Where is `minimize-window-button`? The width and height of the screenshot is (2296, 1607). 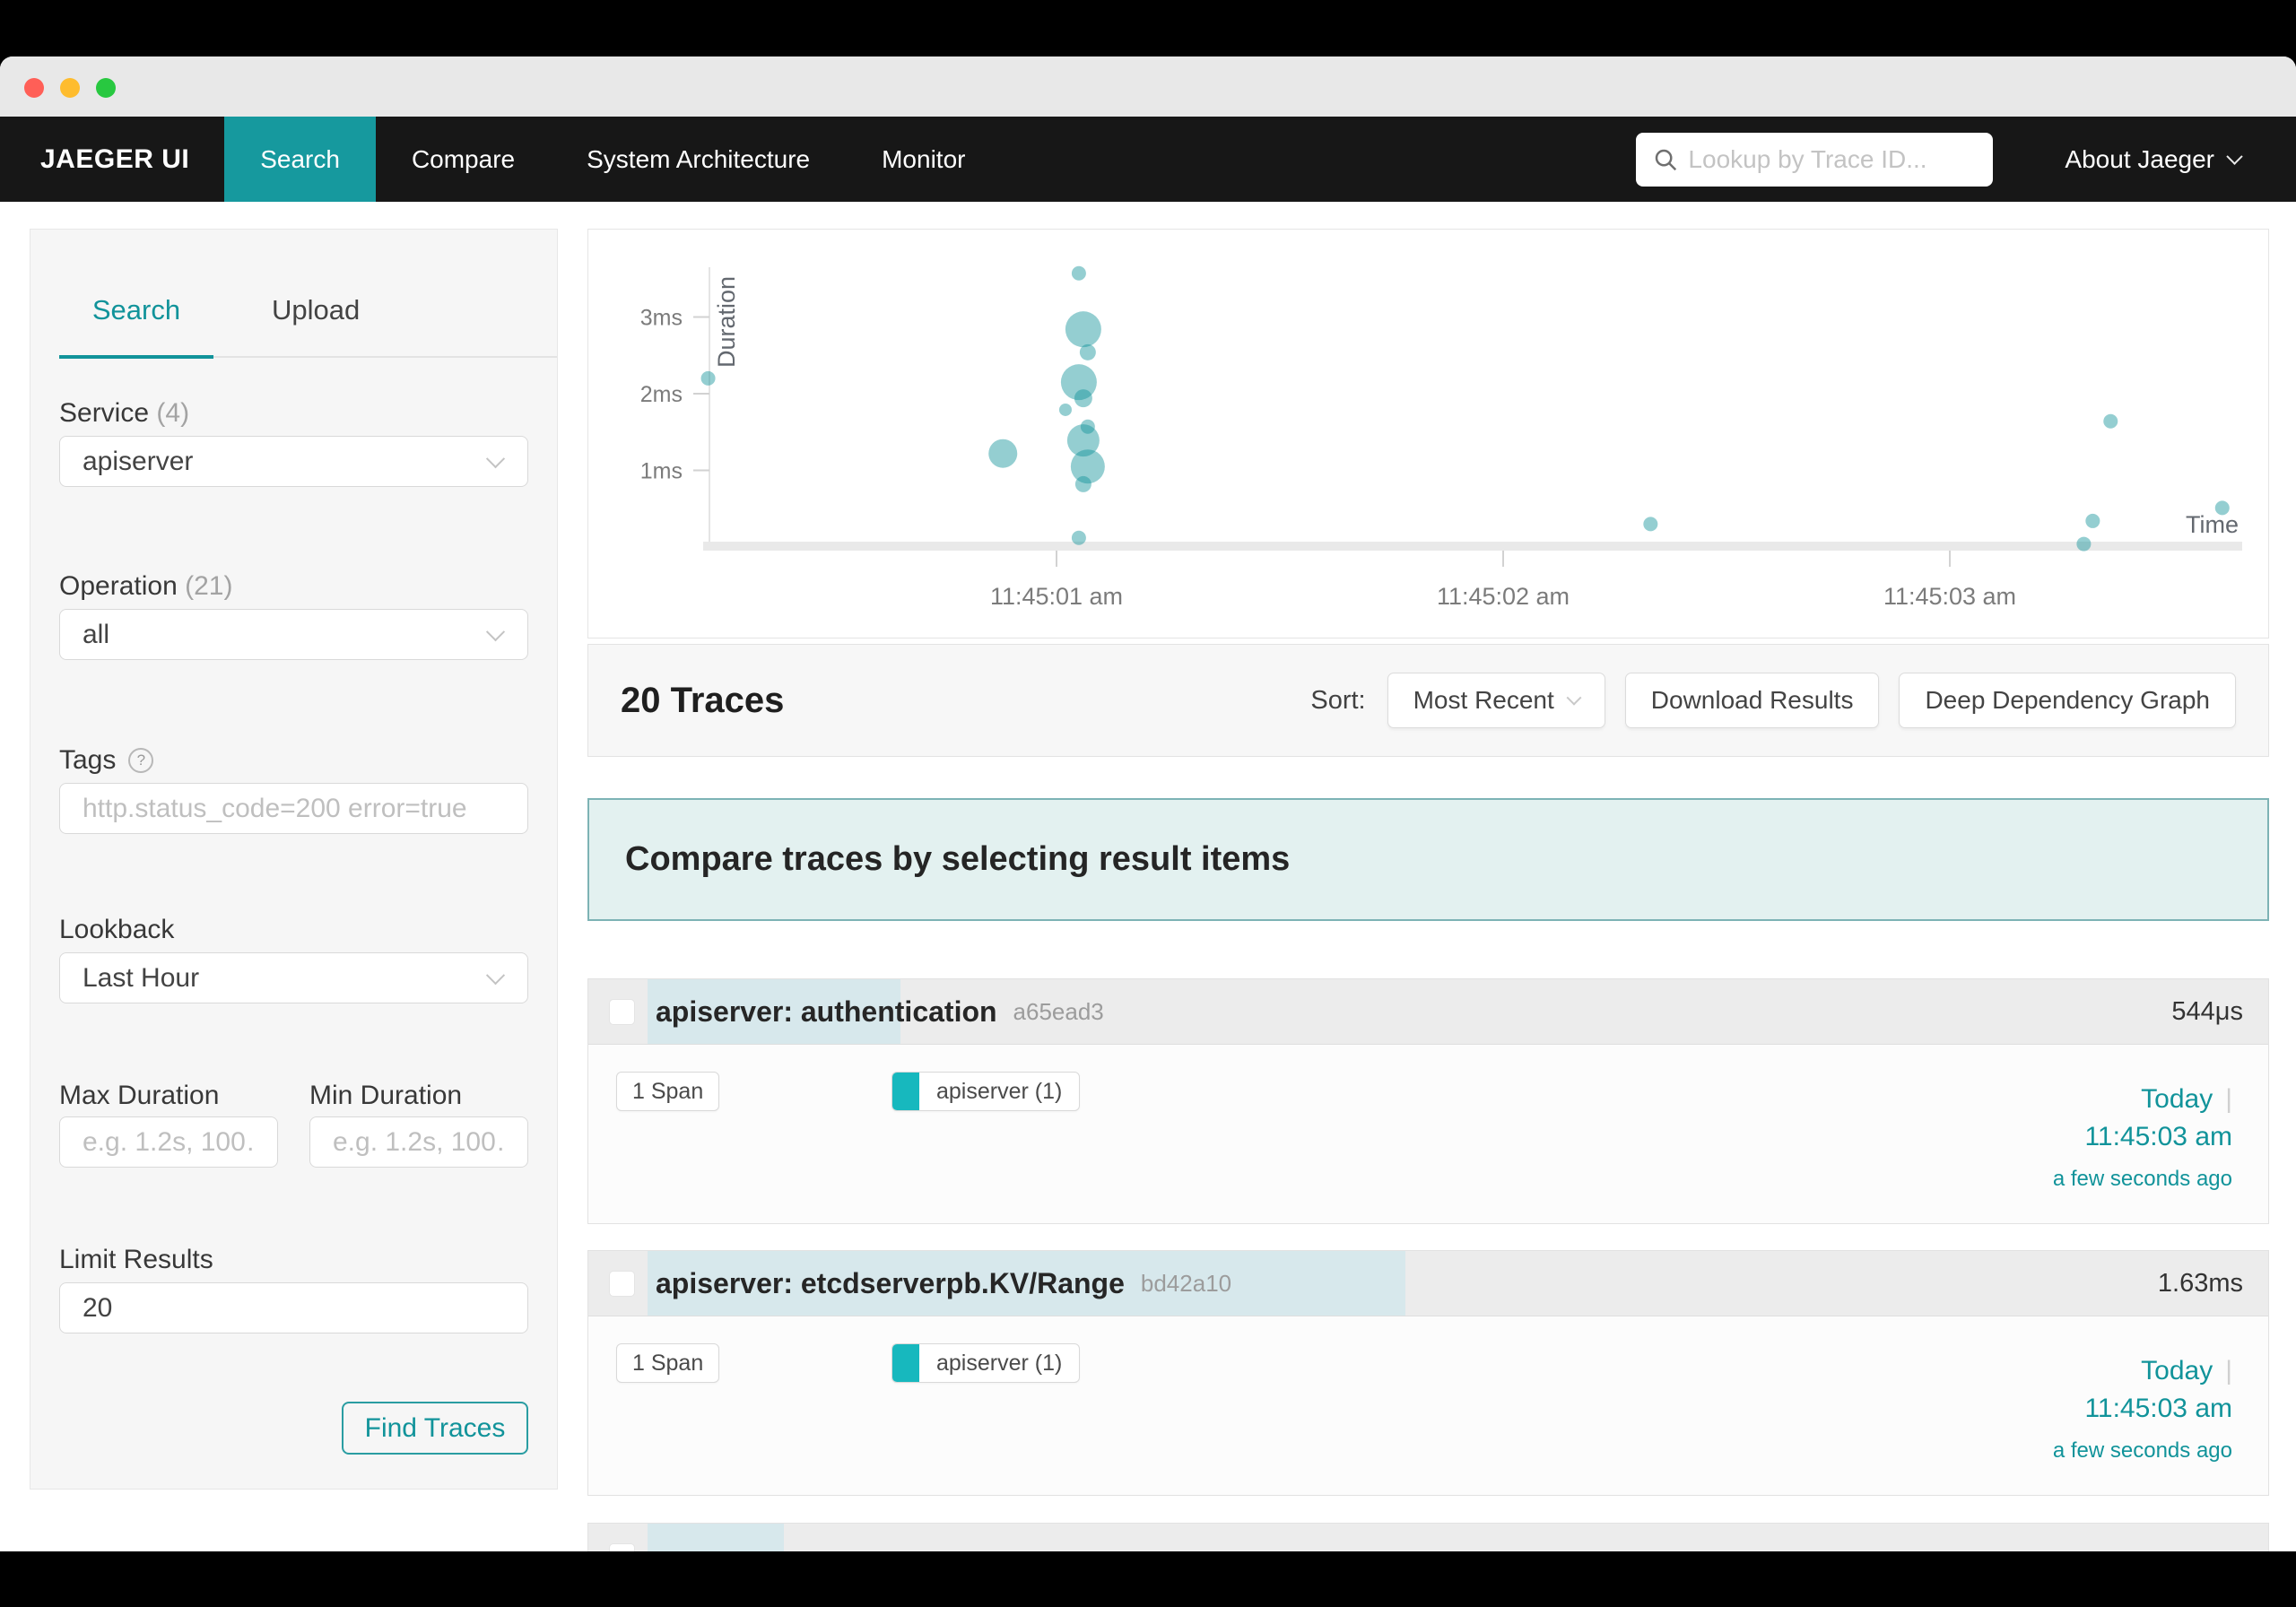
minimize-window-button is located at coordinates (70, 88).